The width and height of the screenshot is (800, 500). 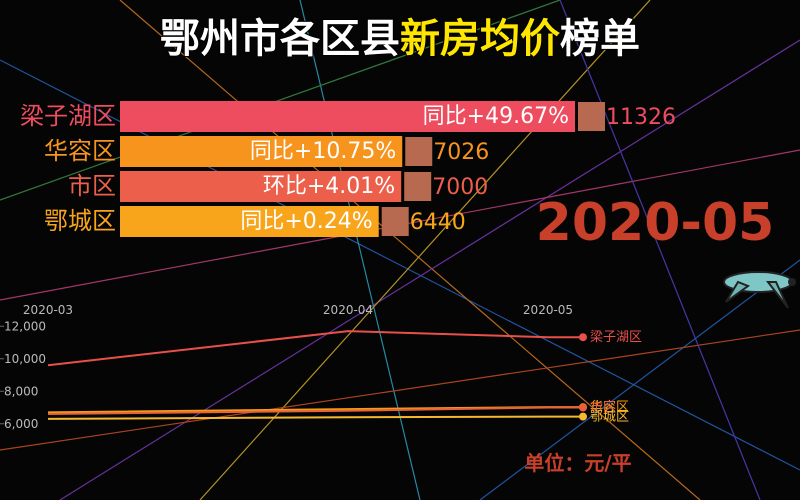 I want to click on series-label: 华容区, so click(x=609, y=407).